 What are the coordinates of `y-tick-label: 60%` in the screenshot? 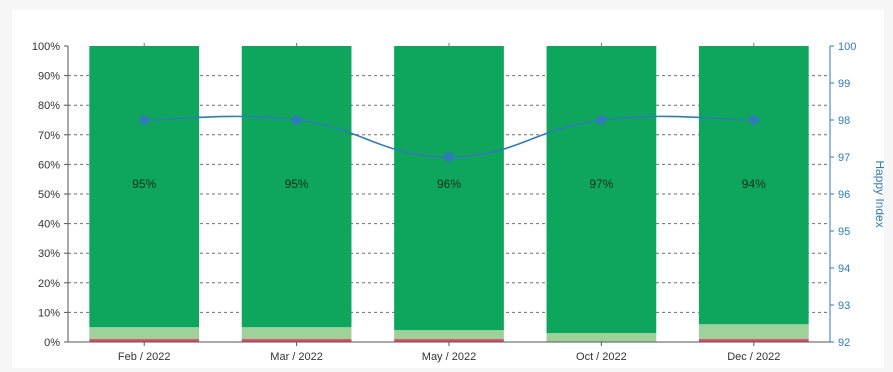 It's located at (49, 165).